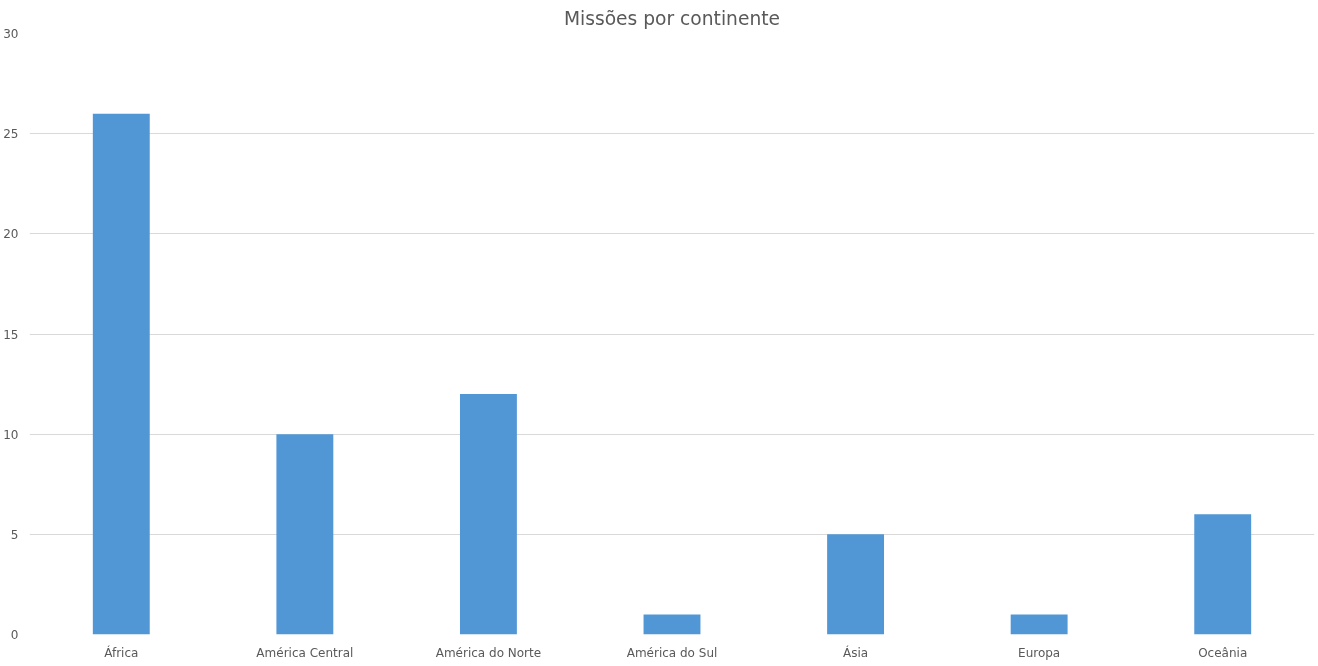 The height and width of the screenshot is (666, 1318). What do you see at coordinates (11, 134) in the screenshot?
I see `y-tick-label: 25` at bounding box center [11, 134].